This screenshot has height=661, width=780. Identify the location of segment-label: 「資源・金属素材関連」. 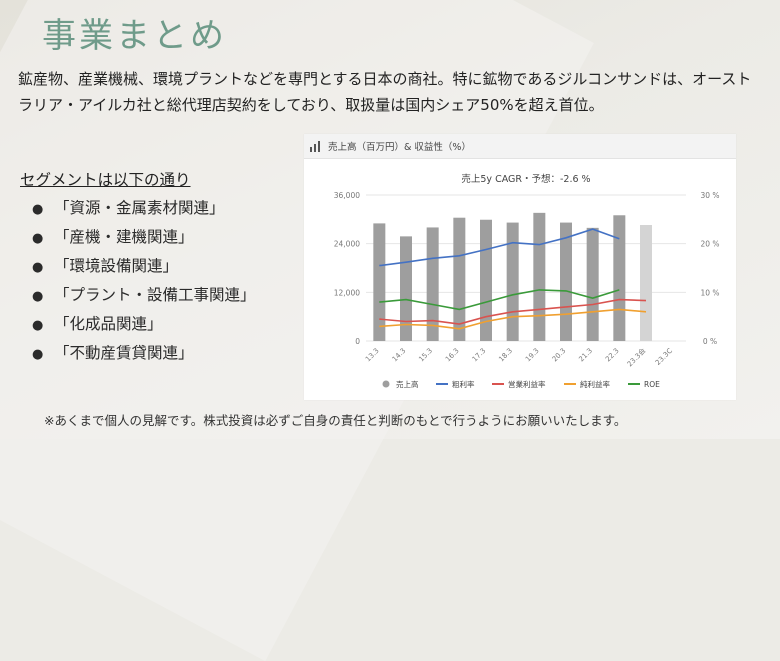
(139, 208).